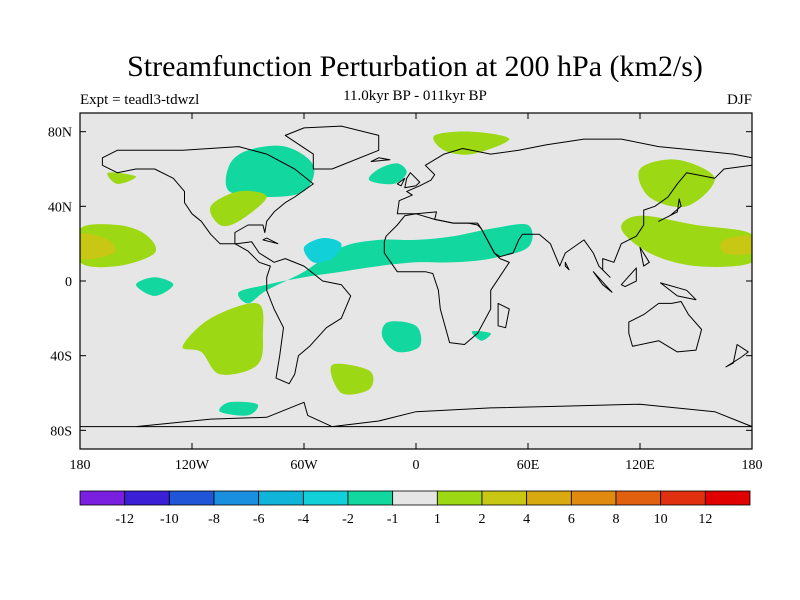 The width and height of the screenshot is (800, 600). I want to click on experiment-label: Expt = teadl3-tdwzl, so click(140, 100).